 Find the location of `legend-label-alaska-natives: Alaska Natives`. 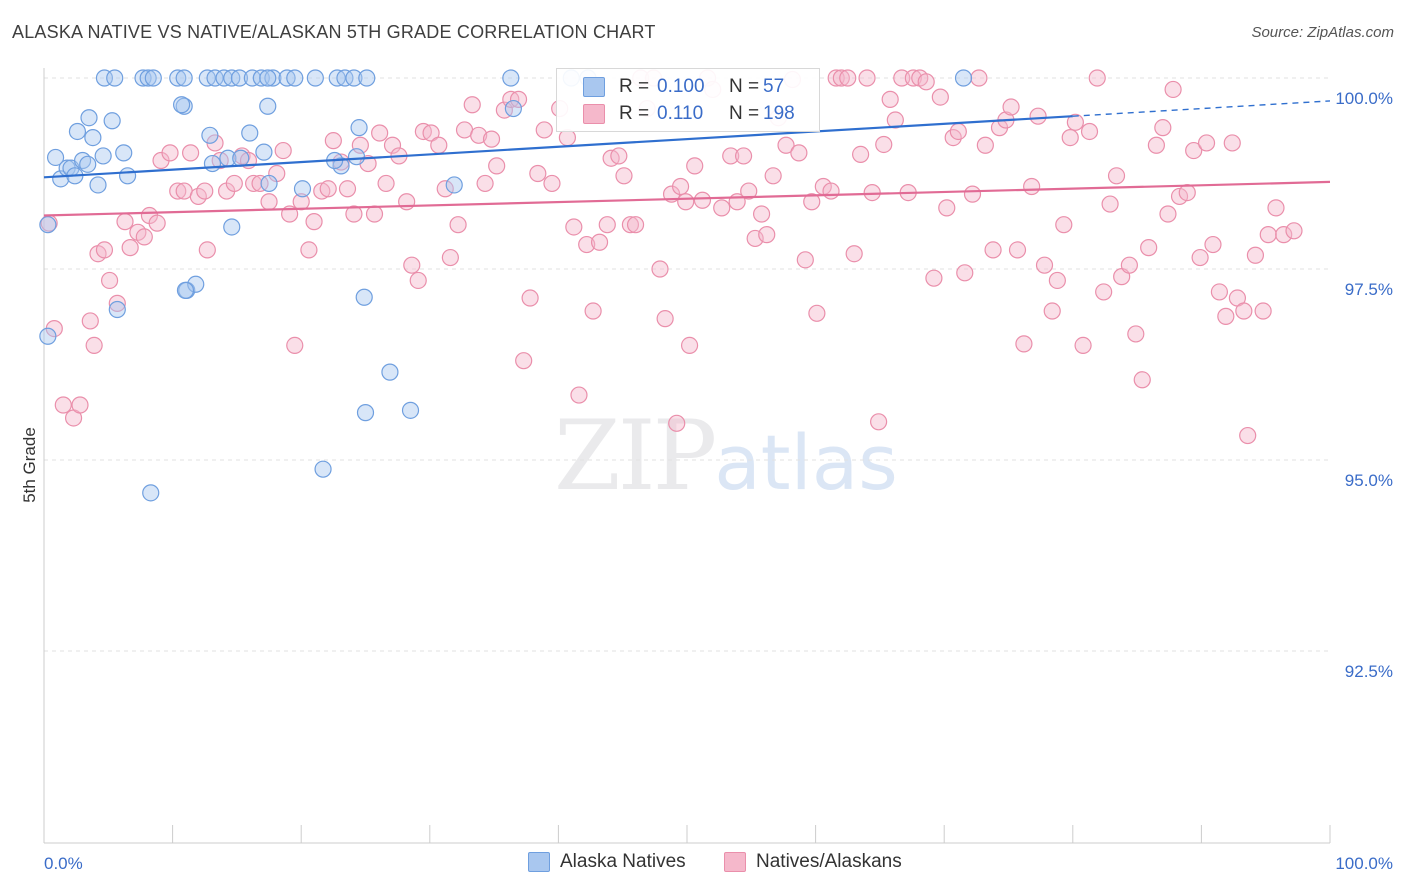

legend-label-alaska-natives: Alaska Natives is located at coordinates (623, 861).